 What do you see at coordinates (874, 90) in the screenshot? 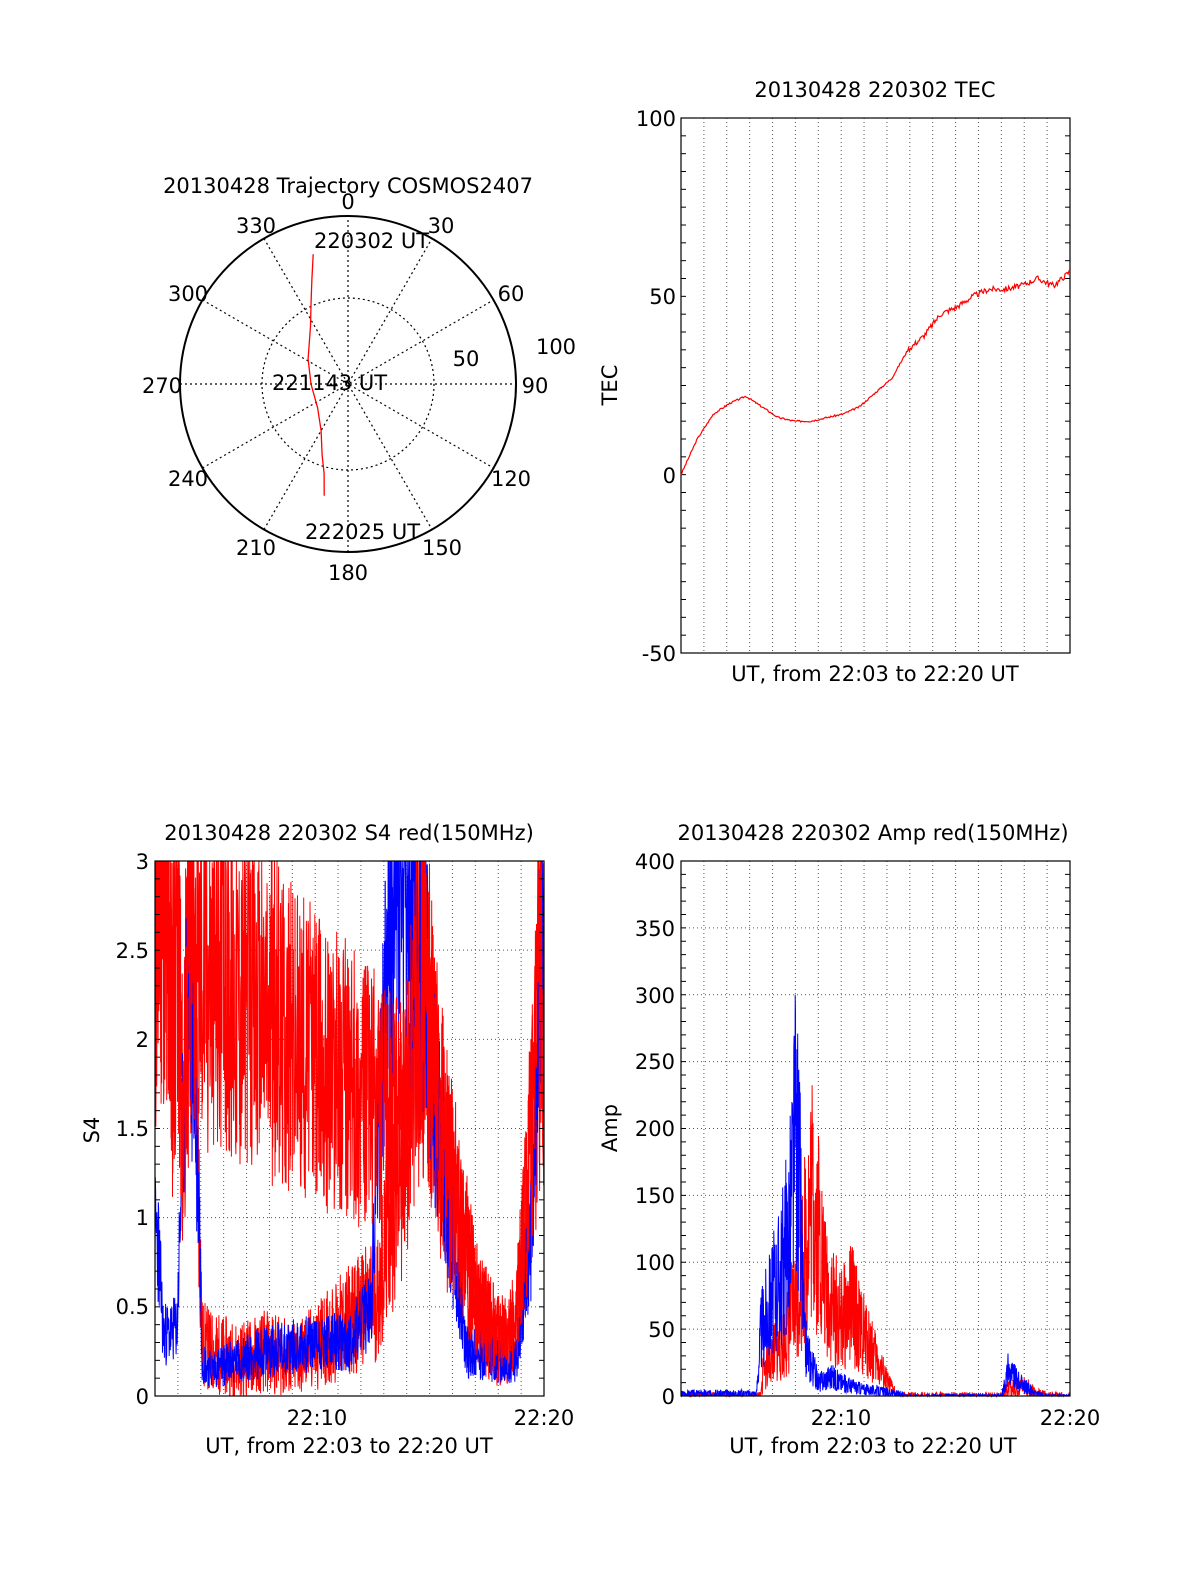
I see `tec-title: 20130428 220302 TEC` at bounding box center [874, 90].